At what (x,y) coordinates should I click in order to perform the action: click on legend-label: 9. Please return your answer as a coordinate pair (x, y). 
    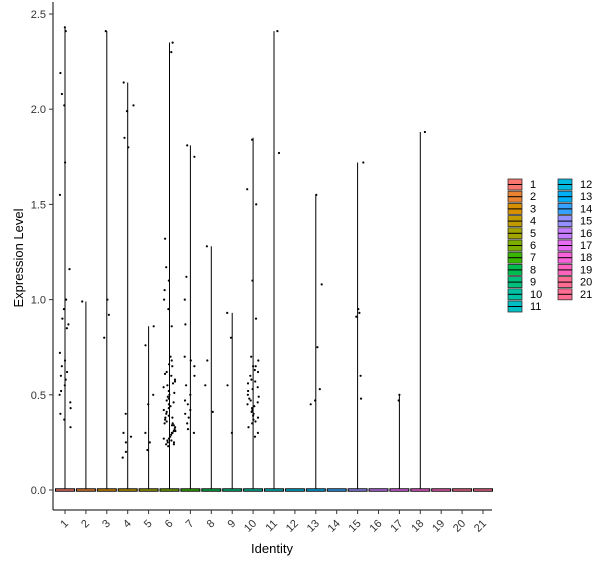
    Looking at the image, I should click on (533, 283).